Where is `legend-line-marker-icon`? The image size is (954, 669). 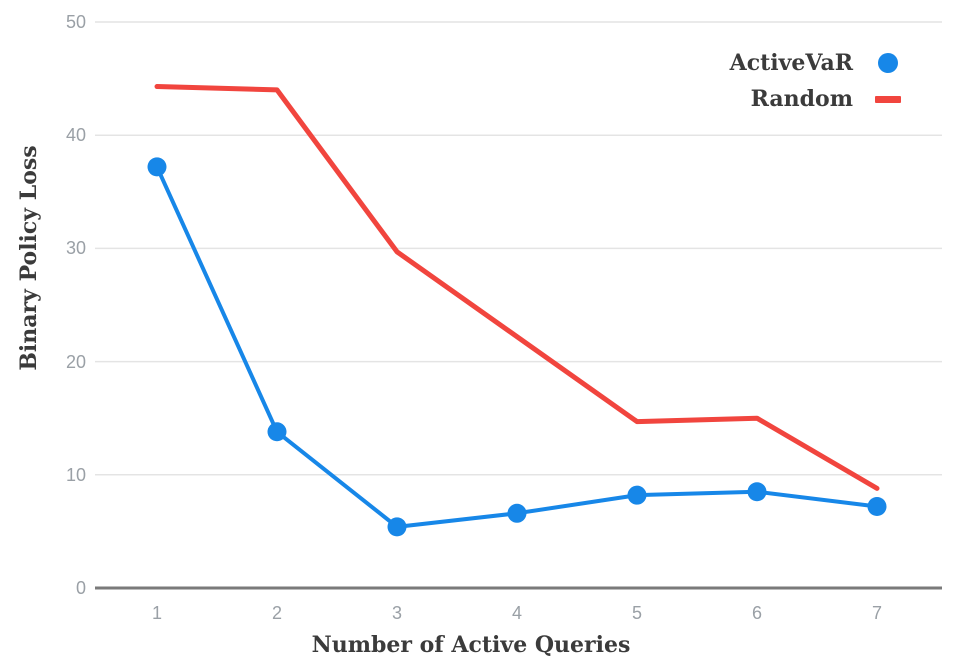
legend-line-marker-icon is located at coordinates (888, 99).